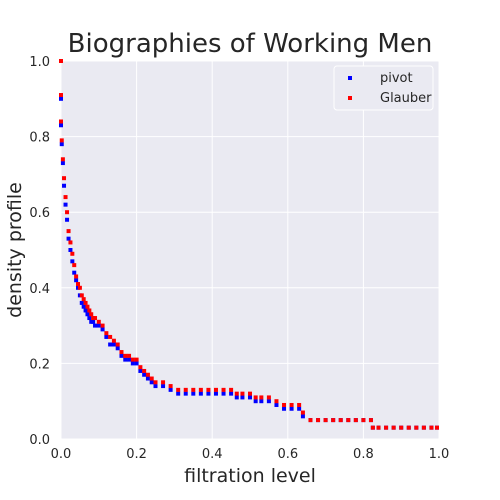 Image resolution: width=500 pixels, height=500 pixels. Describe the element at coordinates (136, 454) in the screenshot. I see `x-tick-label-1: 0.2` at that location.